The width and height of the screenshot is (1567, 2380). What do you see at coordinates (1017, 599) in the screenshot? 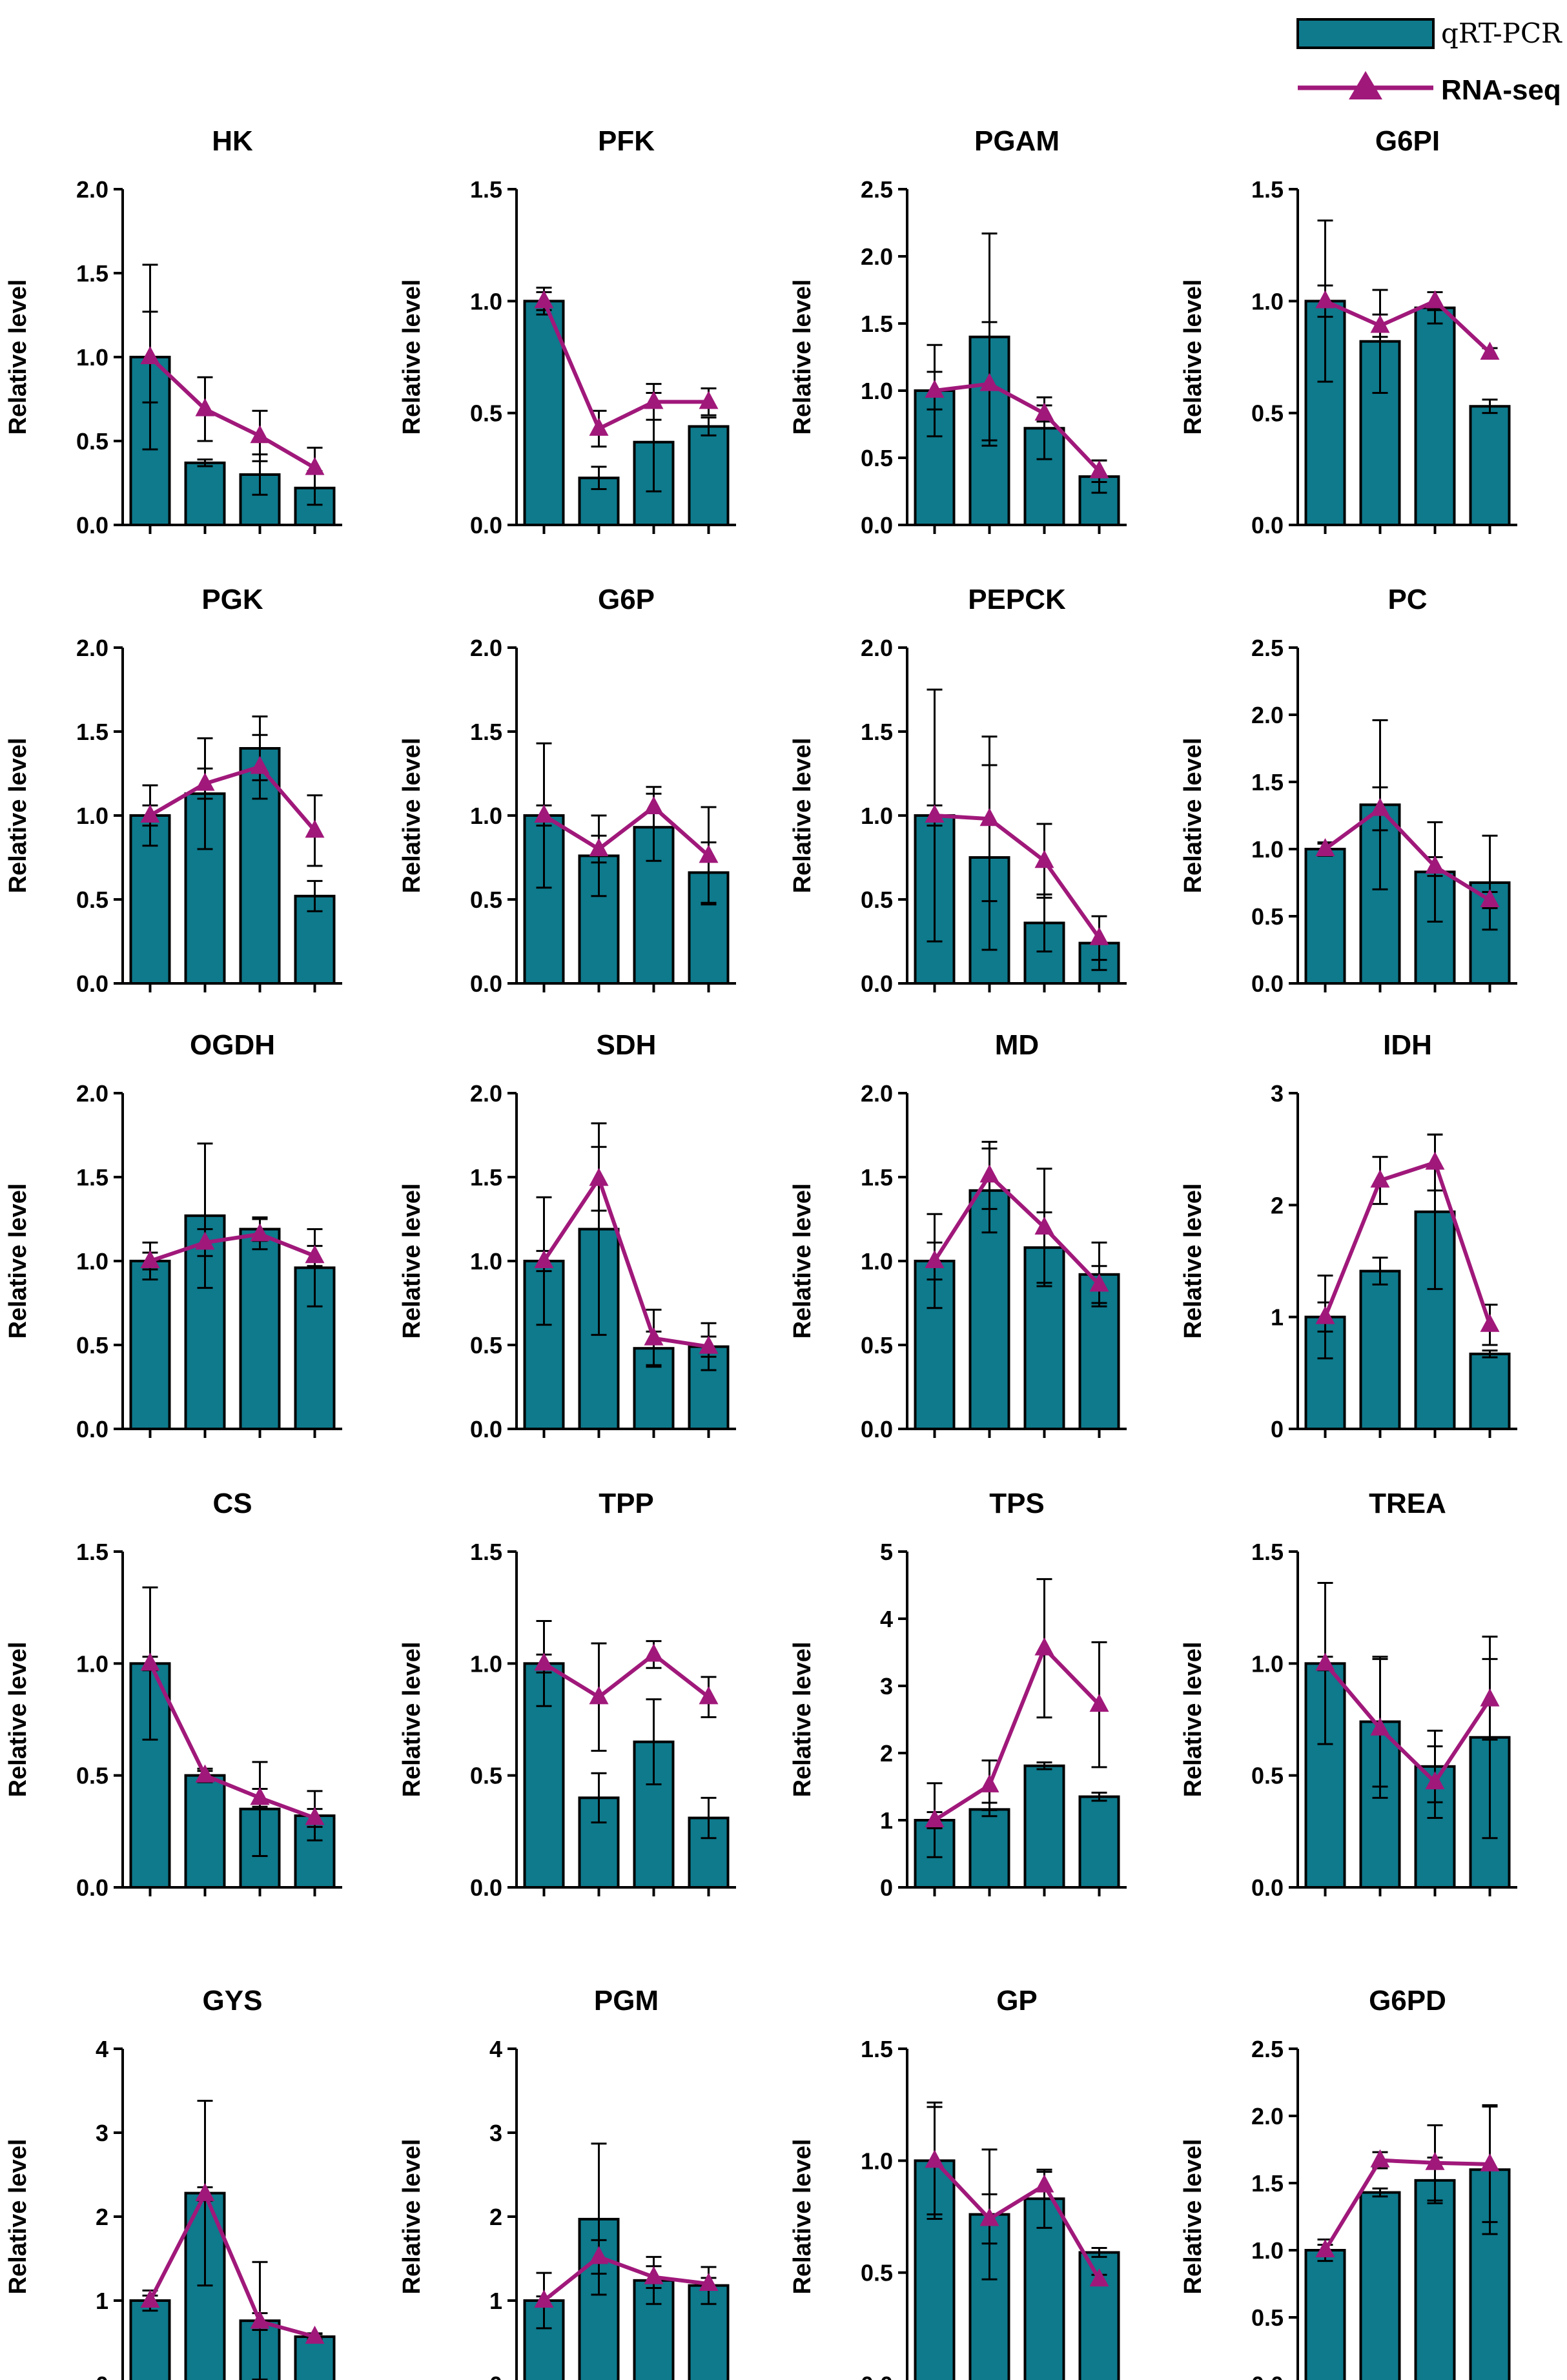
I see `chart-title: PEPCK` at bounding box center [1017, 599].